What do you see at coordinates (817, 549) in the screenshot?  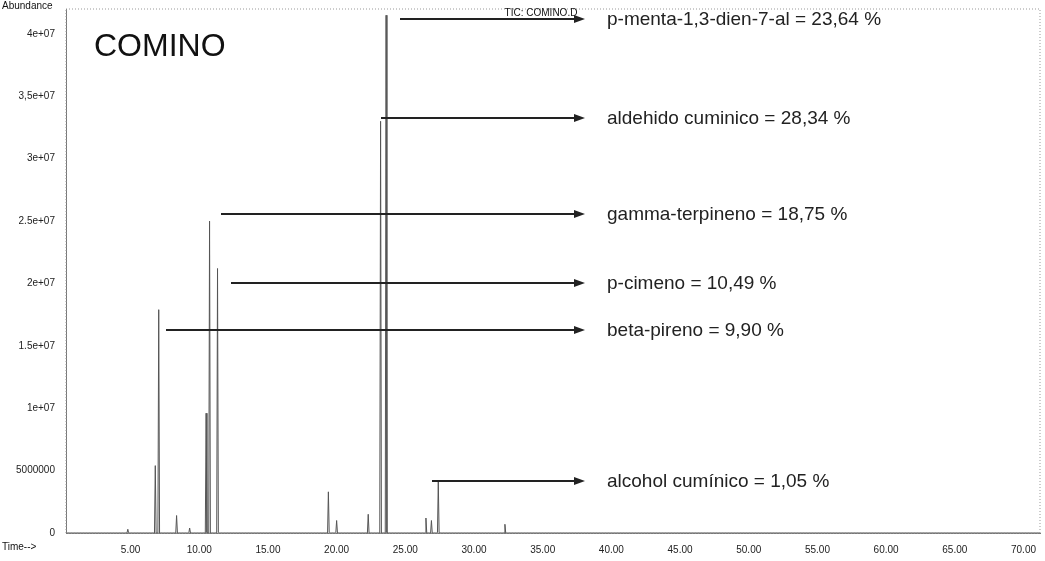 I see `x-tick-label: 55.00` at bounding box center [817, 549].